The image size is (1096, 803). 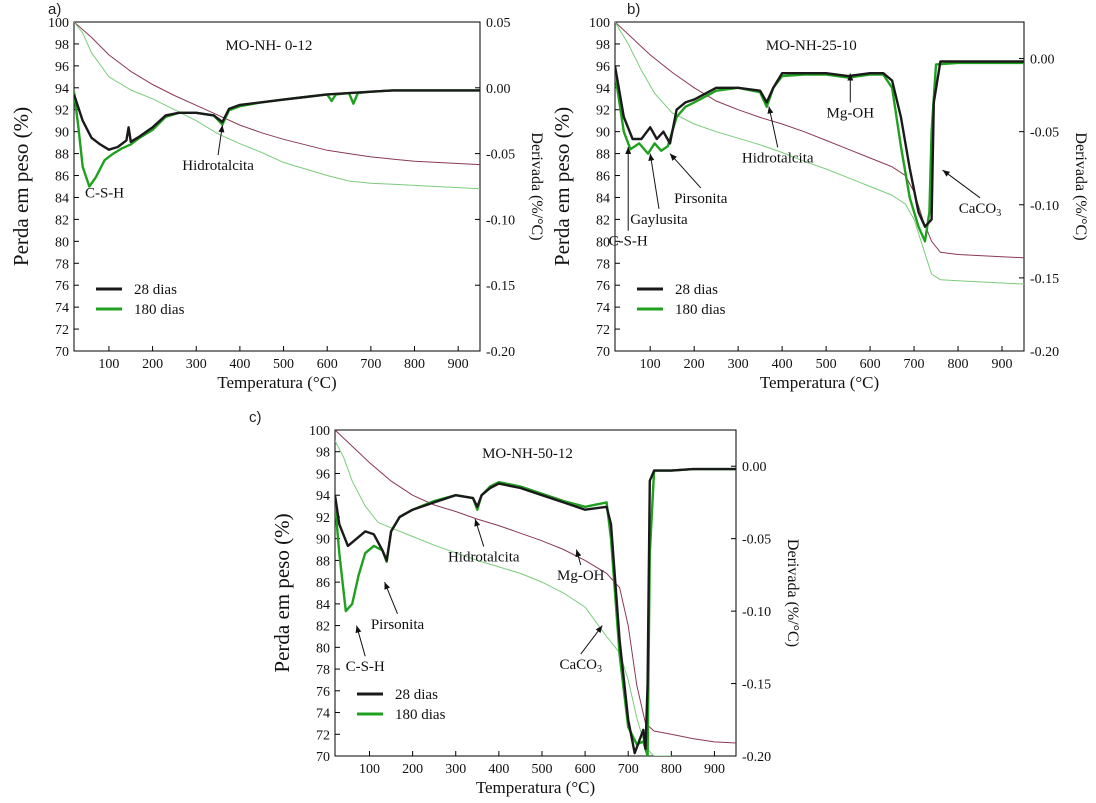 I want to click on y-tick-label: 98, so click(x=323, y=453).